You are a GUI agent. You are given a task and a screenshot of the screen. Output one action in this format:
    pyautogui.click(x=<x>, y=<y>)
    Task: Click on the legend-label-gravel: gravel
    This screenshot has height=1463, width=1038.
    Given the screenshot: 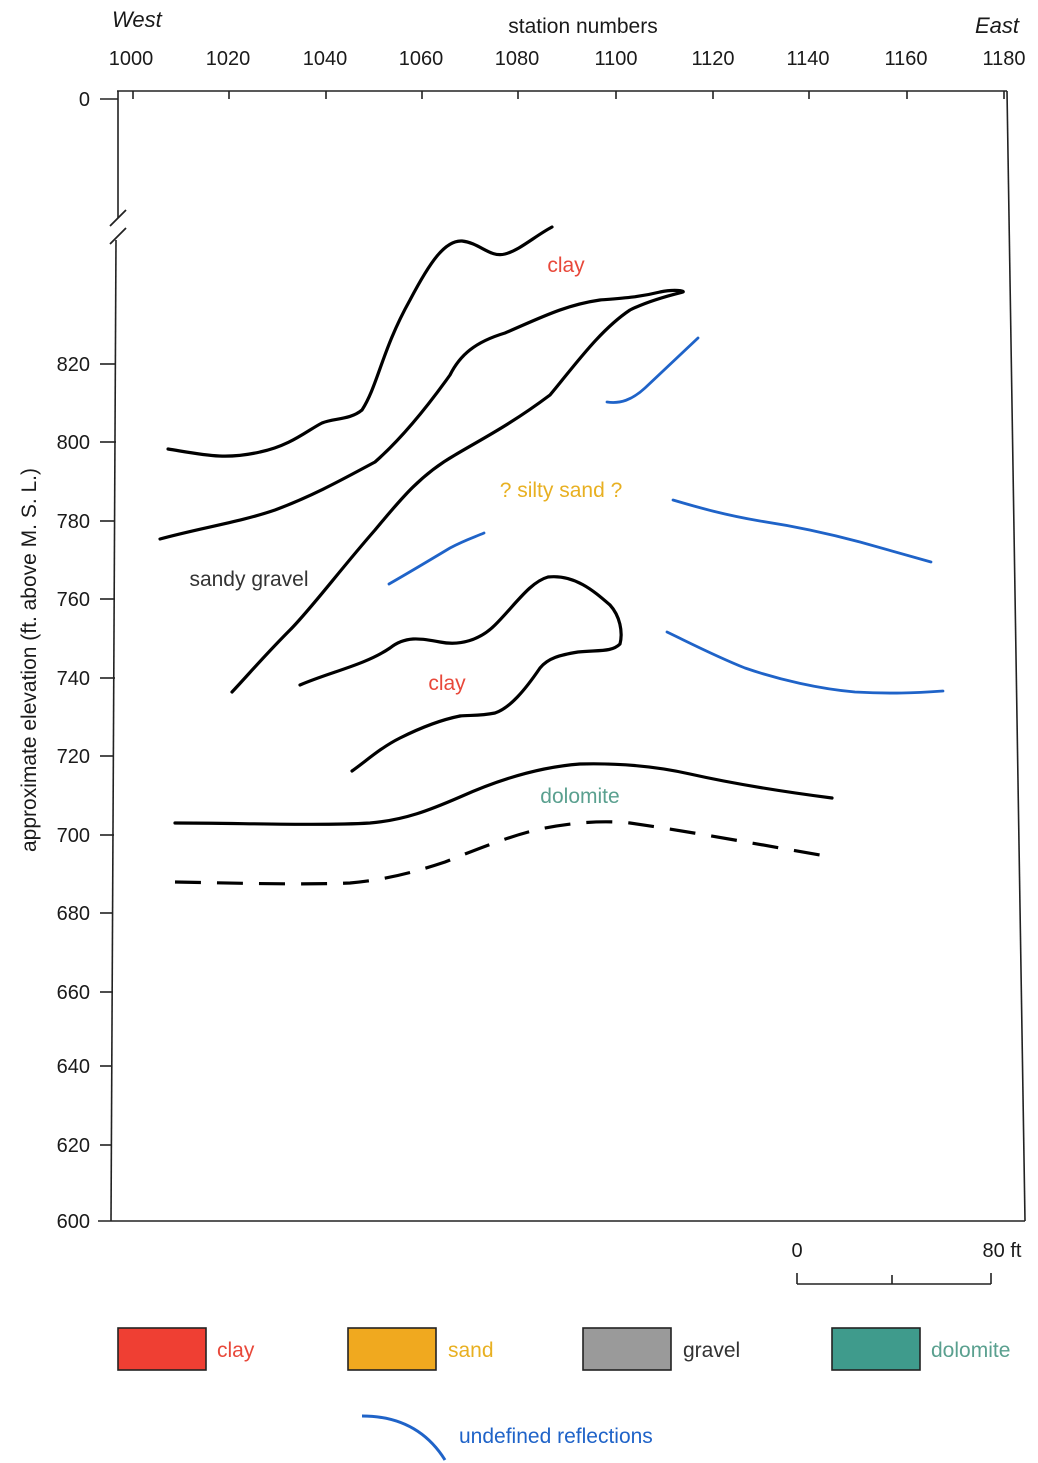 What is the action you would take?
    pyautogui.click(x=711, y=1350)
    